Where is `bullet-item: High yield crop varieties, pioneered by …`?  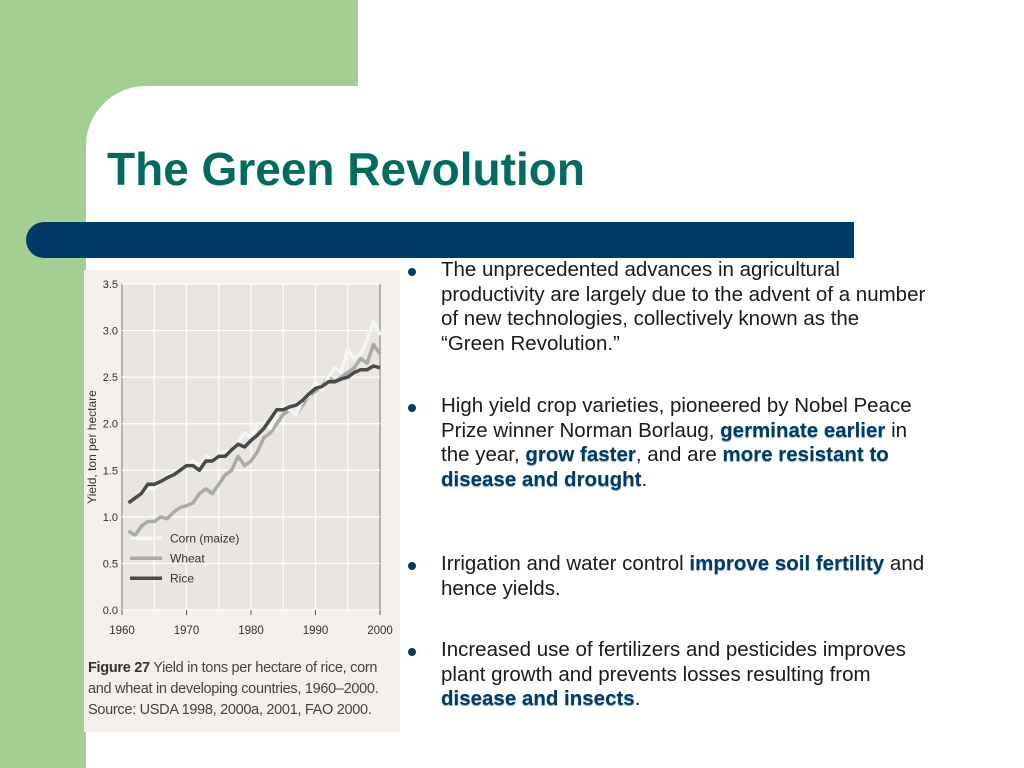
bullet-item: High yield crop varieties, pioneered by … is located at coordinates (668, 443).